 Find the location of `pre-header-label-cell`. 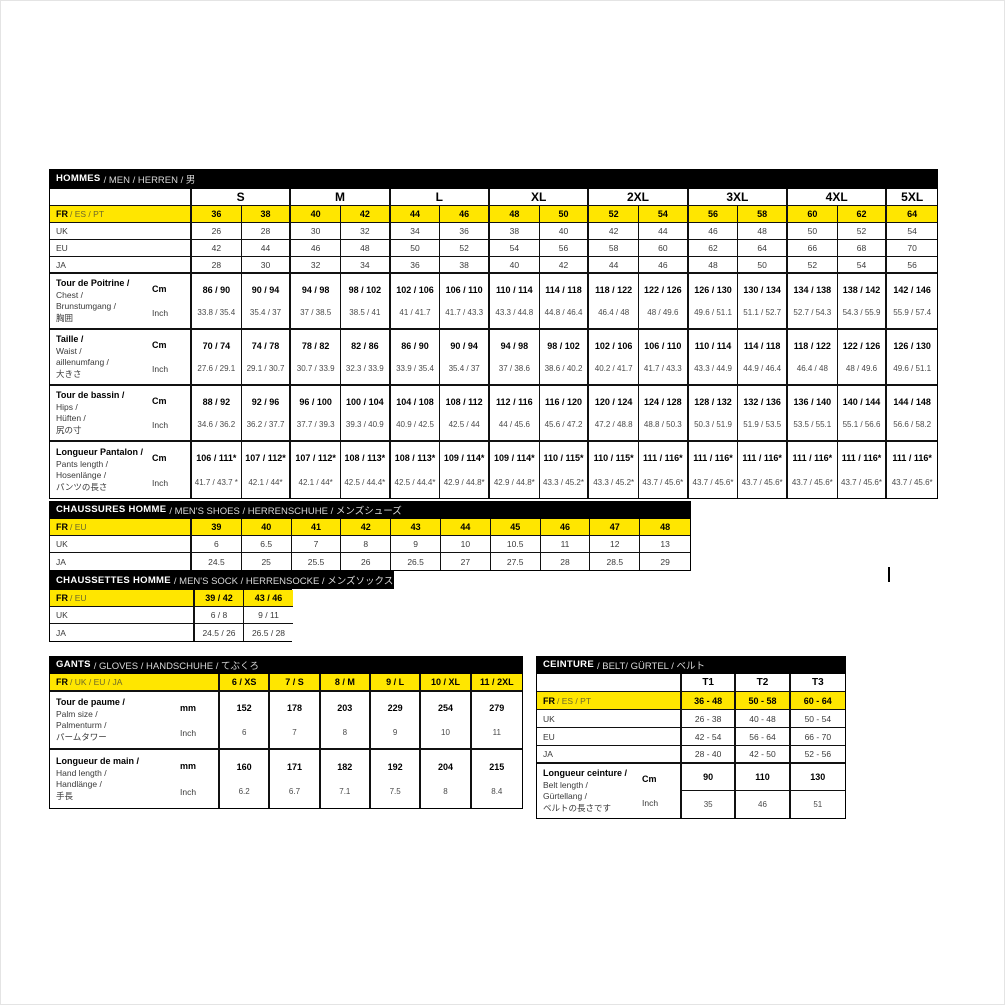

pre-header-label-cell is located at coordinates (609, 683).